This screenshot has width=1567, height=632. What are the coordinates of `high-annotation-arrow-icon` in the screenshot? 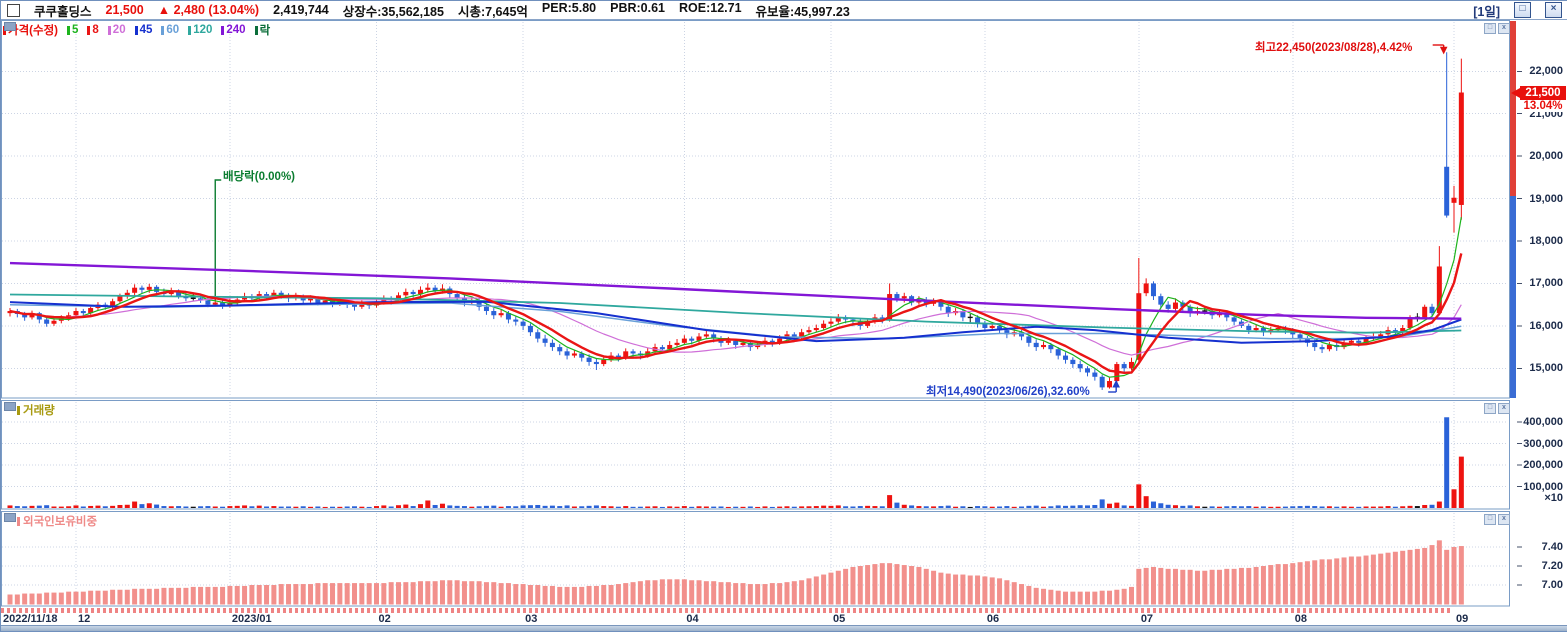 It's located at (1440, 49).